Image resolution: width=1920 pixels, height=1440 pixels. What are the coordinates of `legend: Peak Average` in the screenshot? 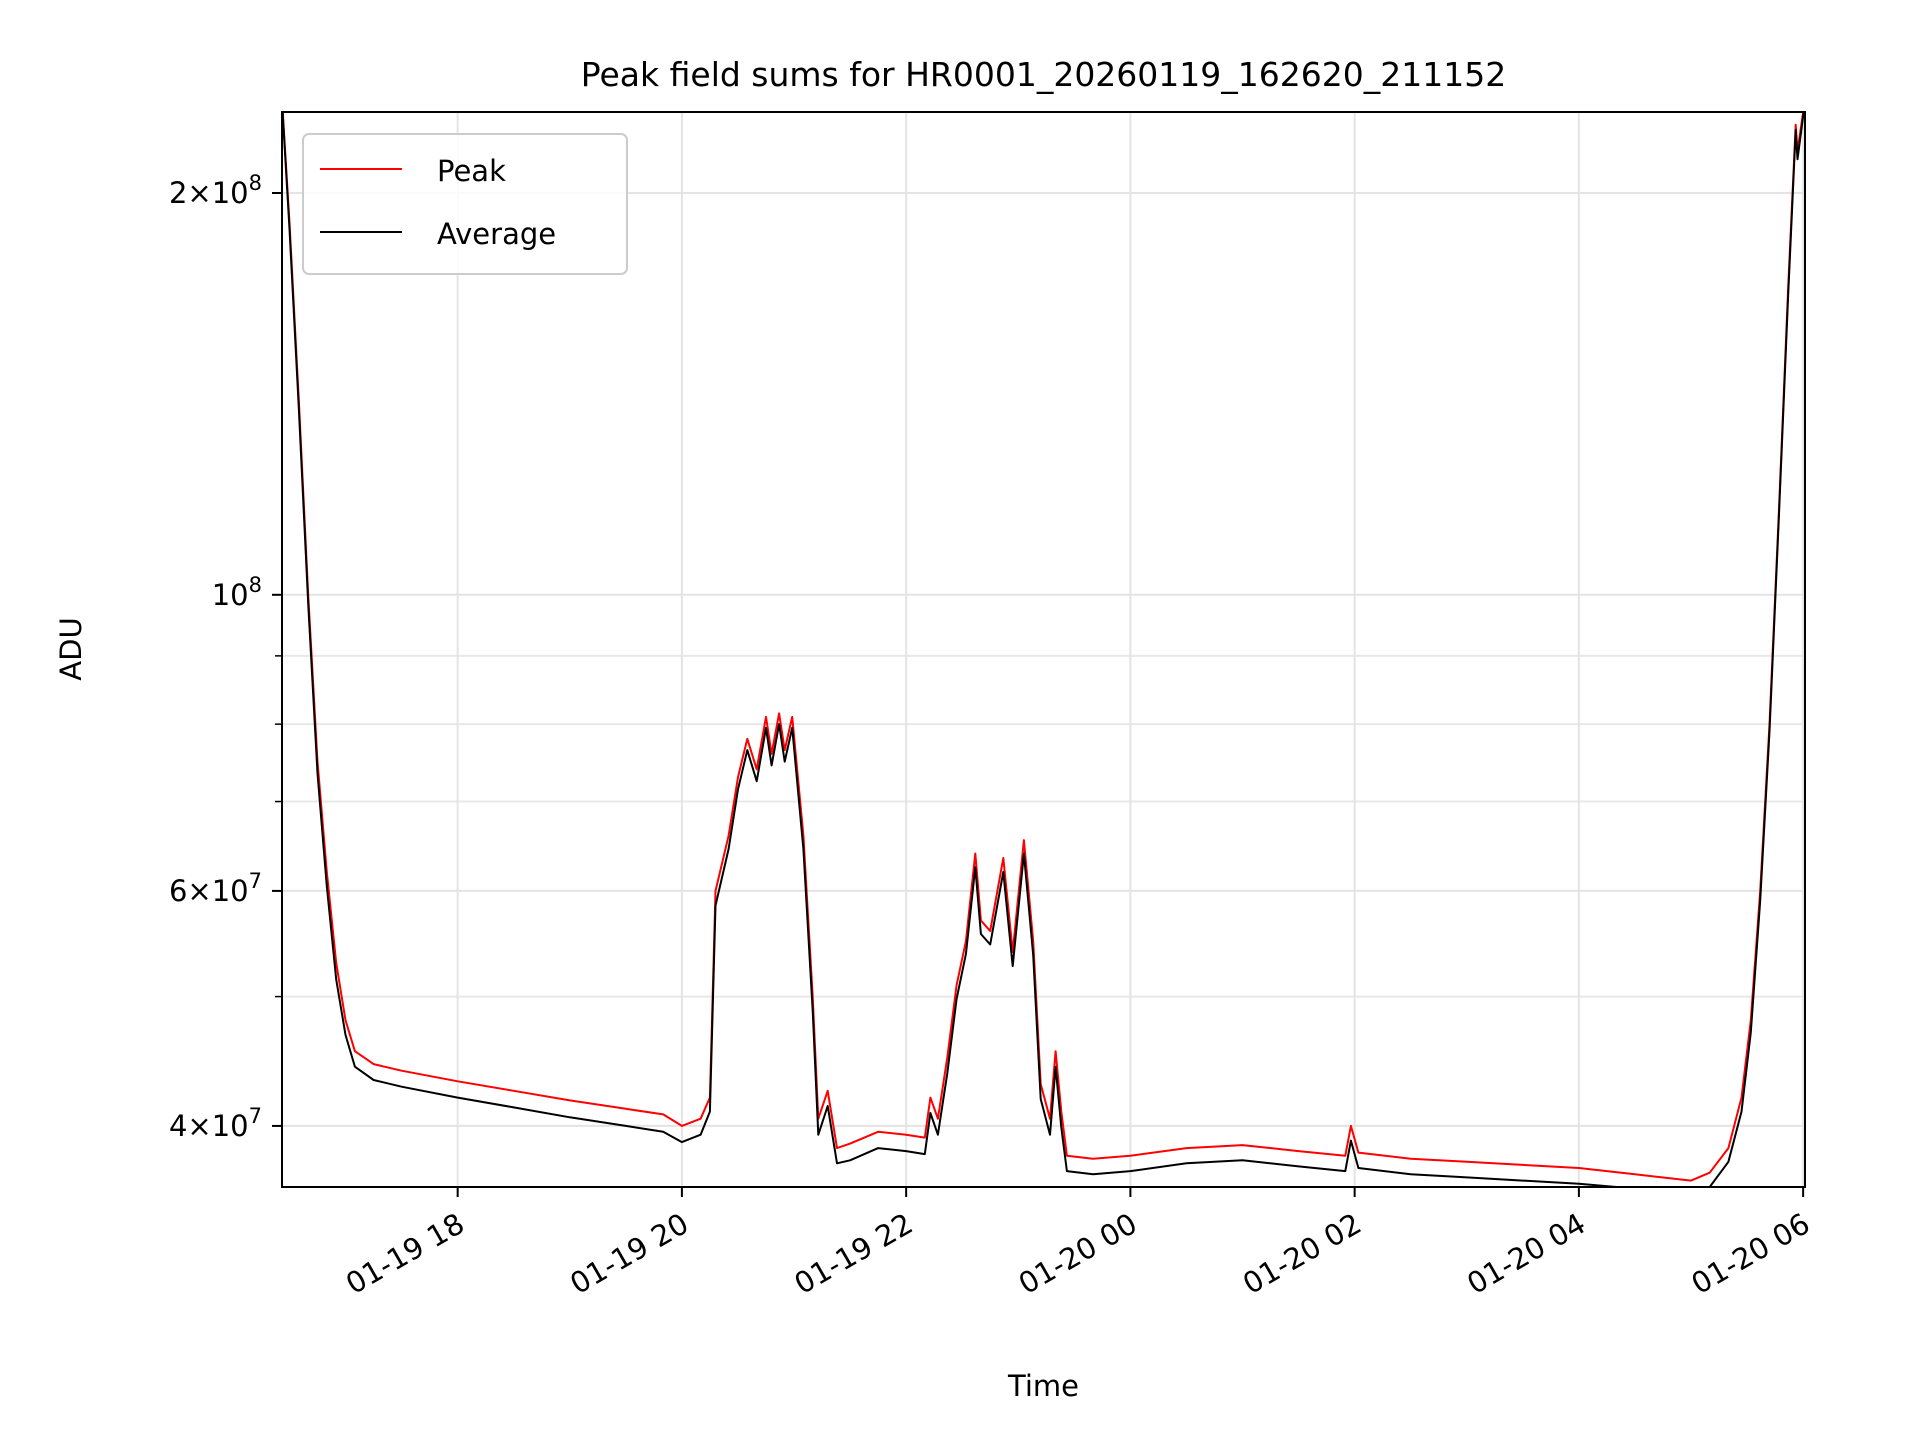 It's located at (465, 204).